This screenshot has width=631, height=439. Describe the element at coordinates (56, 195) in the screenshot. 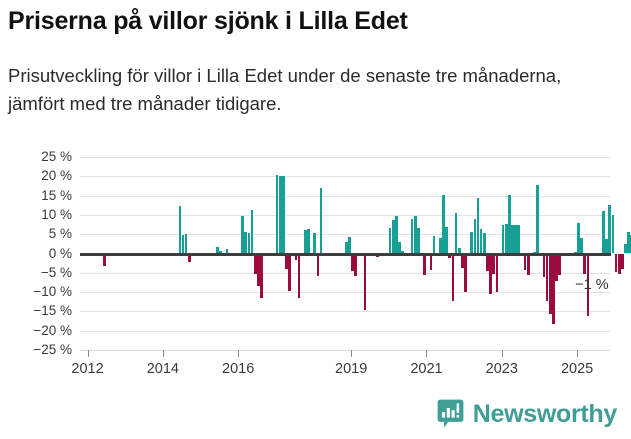

I see `y-axis-label: 15 %` at that location.